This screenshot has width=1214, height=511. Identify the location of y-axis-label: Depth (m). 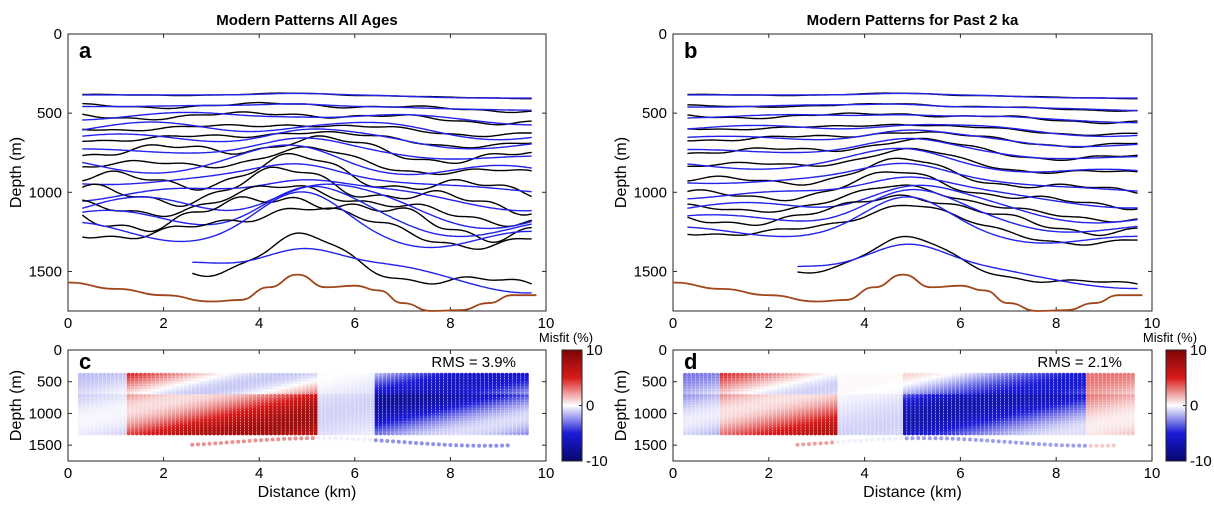
(621, 405).